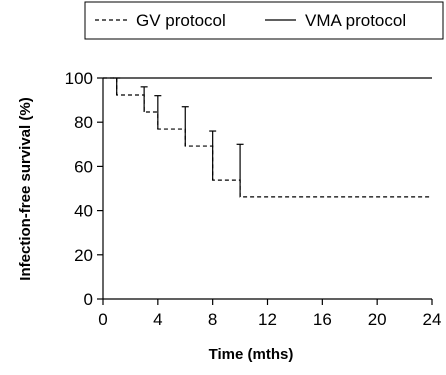 This screenshot has width=446, height=375. I want to click on legend-box, so click(264, 20).